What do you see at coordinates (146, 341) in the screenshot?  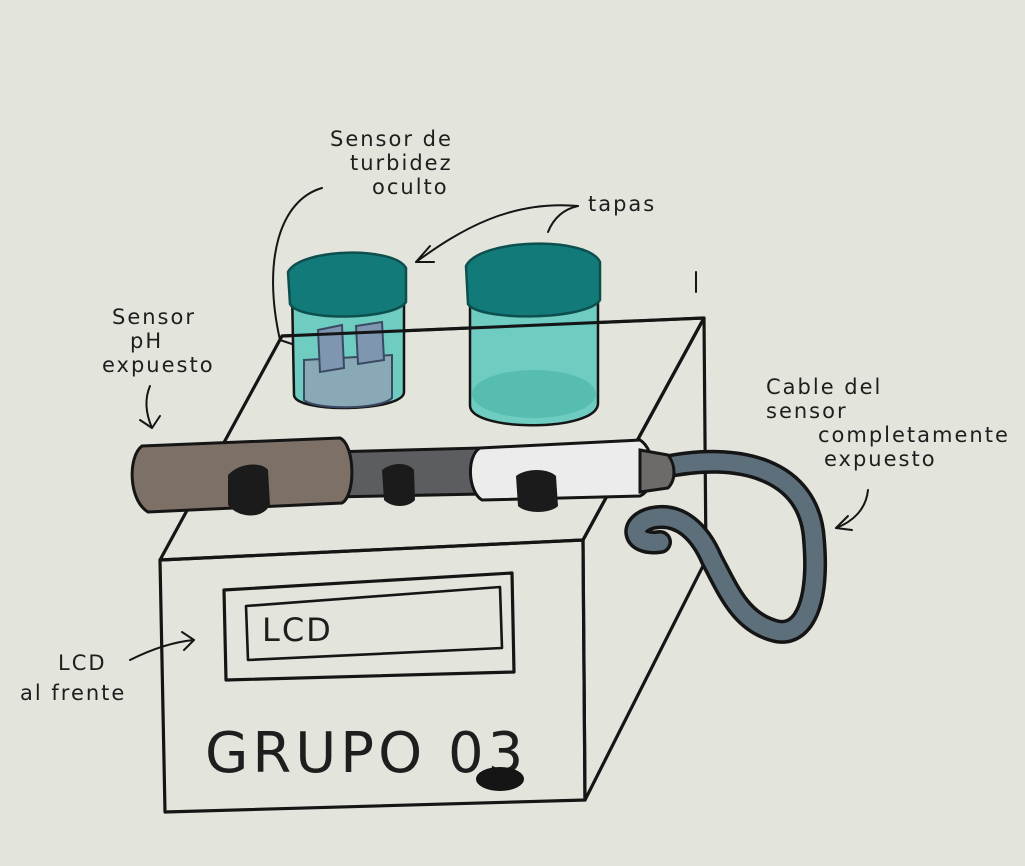 I see `svg-text: pH` at bounding box center [146, 341].